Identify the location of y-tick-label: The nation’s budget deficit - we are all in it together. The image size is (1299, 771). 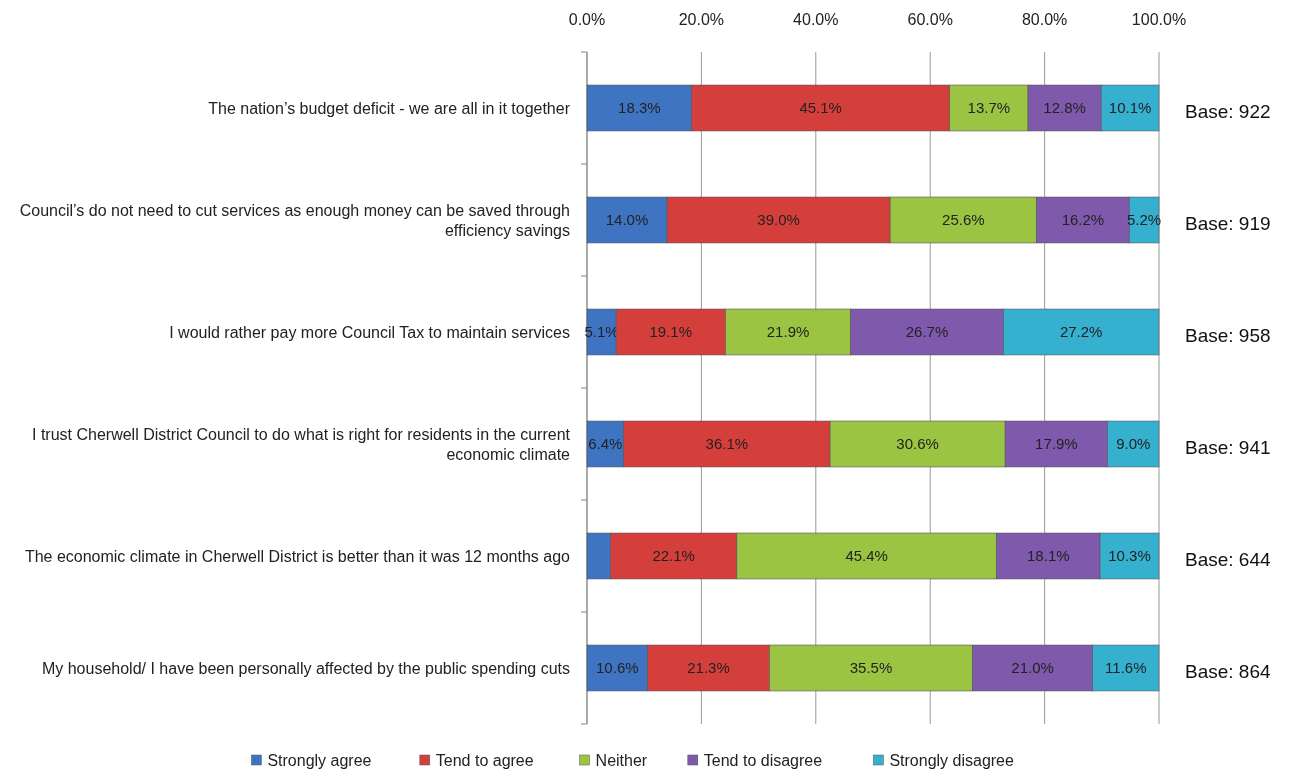
(389, 108).